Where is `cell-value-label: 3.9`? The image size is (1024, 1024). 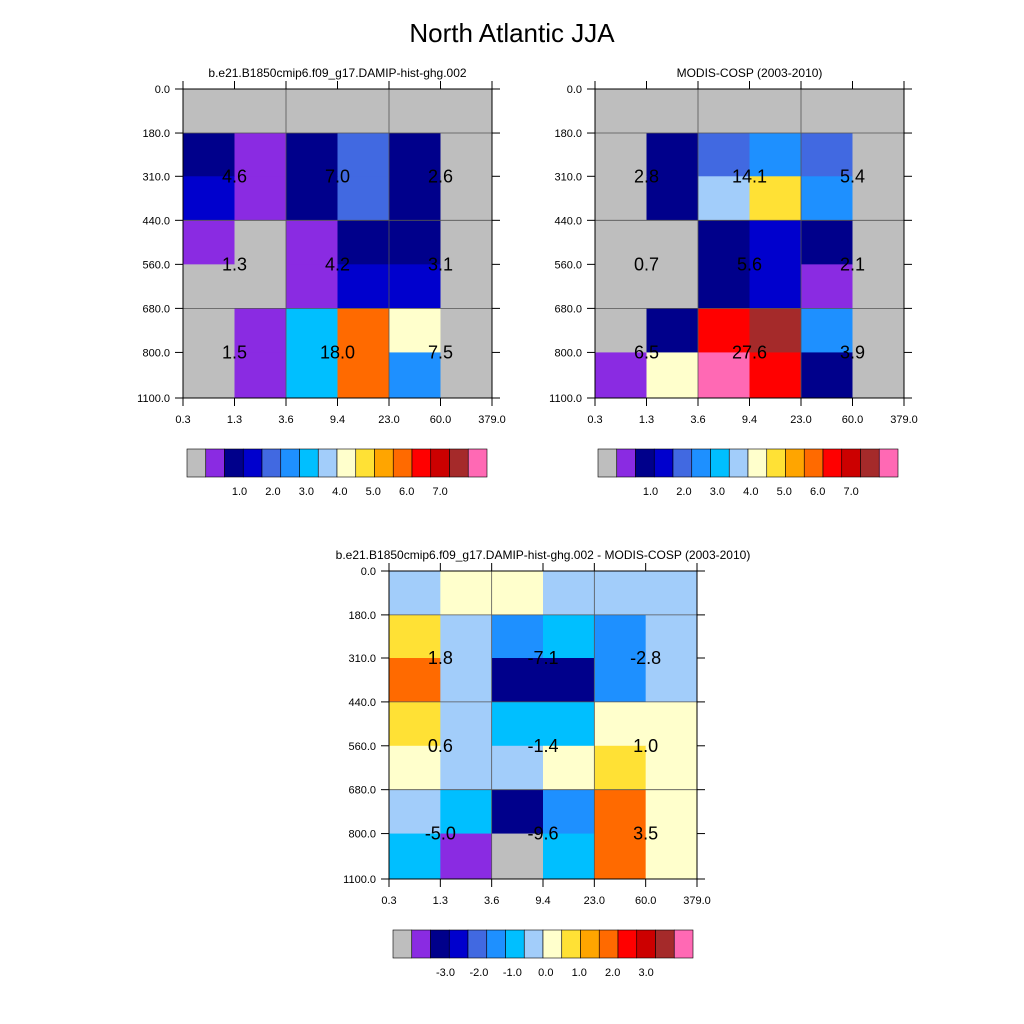 cell-value-label: 3.9 is located at coordinates (852, 352).